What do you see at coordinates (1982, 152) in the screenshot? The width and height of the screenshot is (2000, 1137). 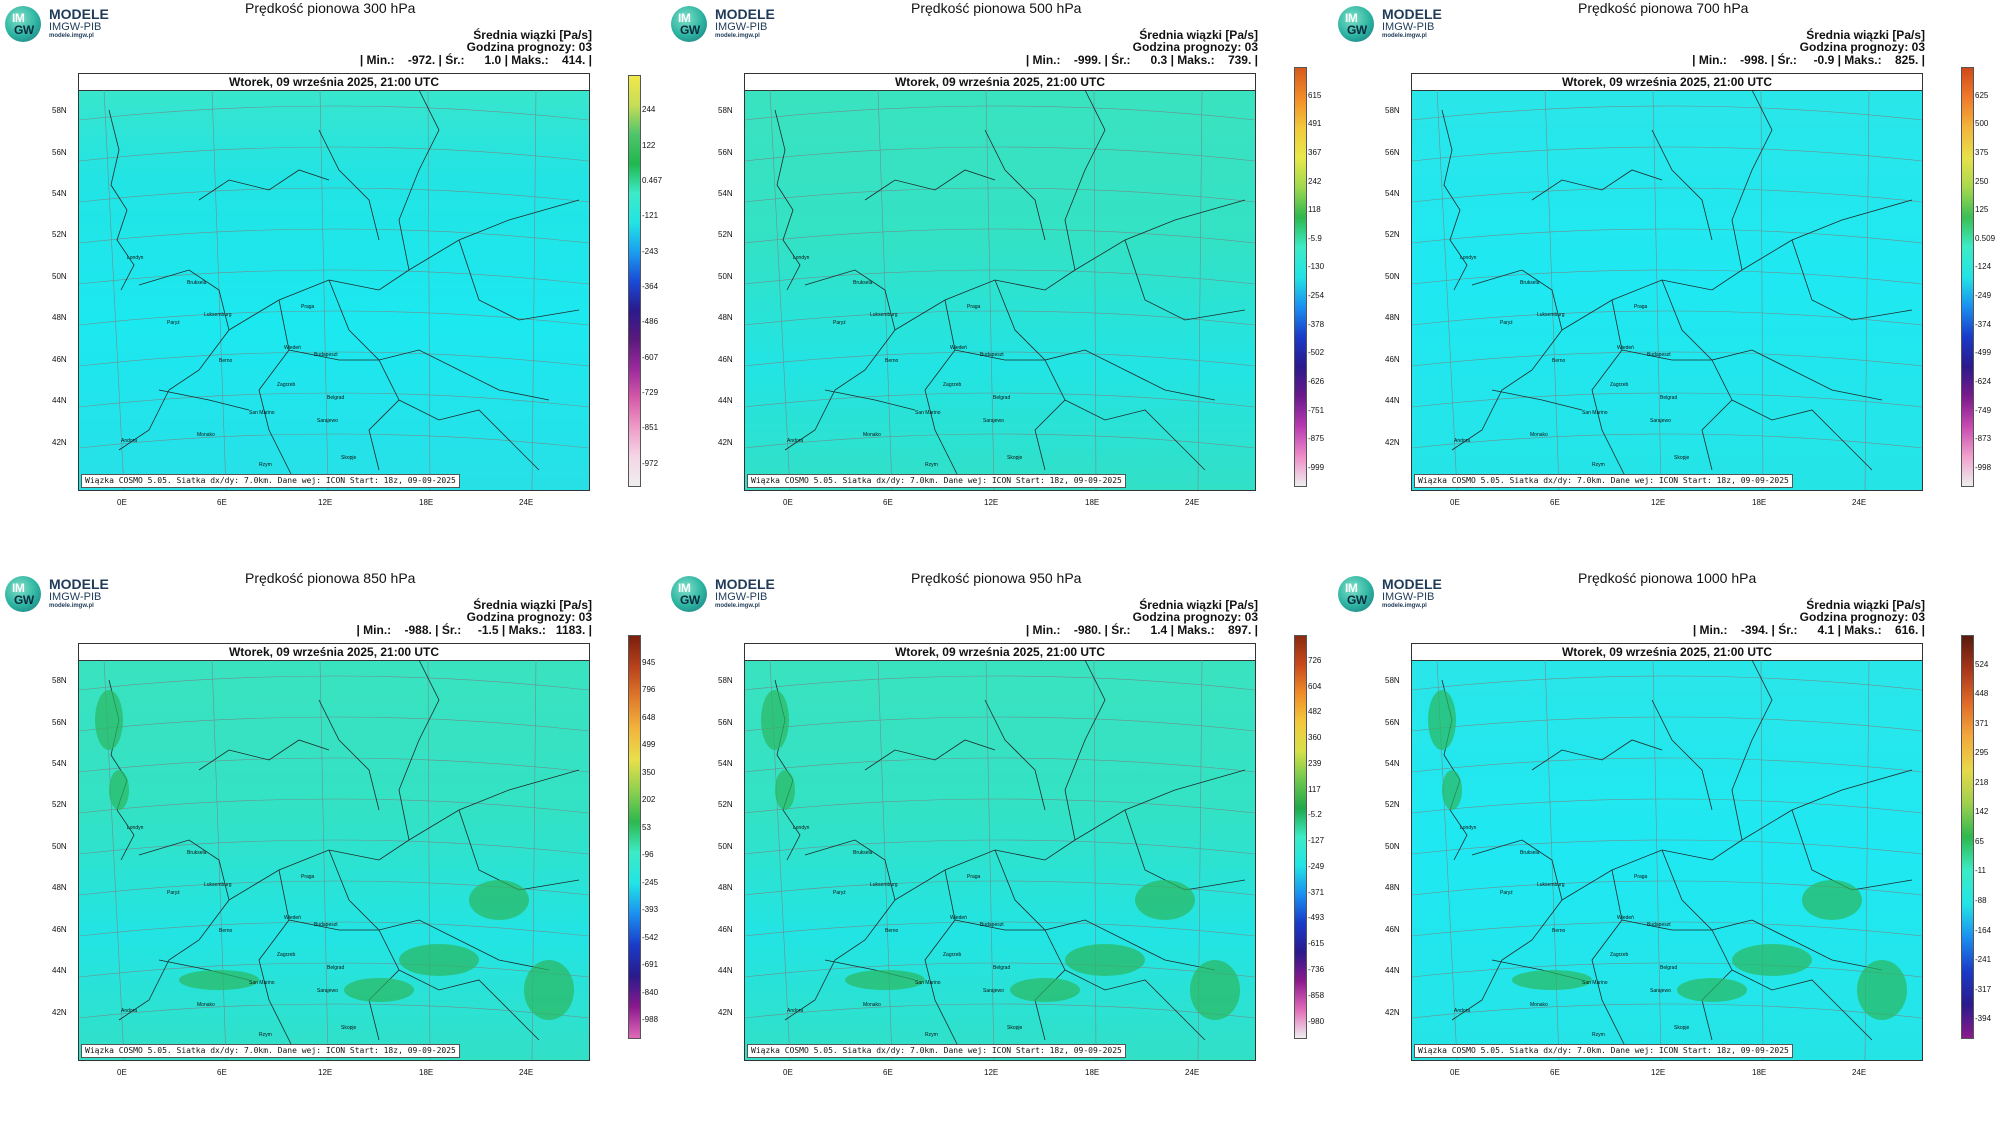 I see `colorbar-label: 375` at bounding box center [1982, 152].